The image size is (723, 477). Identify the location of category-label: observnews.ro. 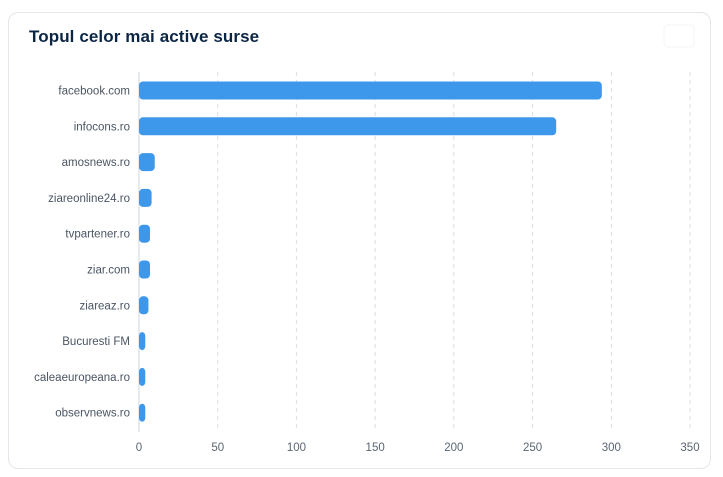
(92, 414).